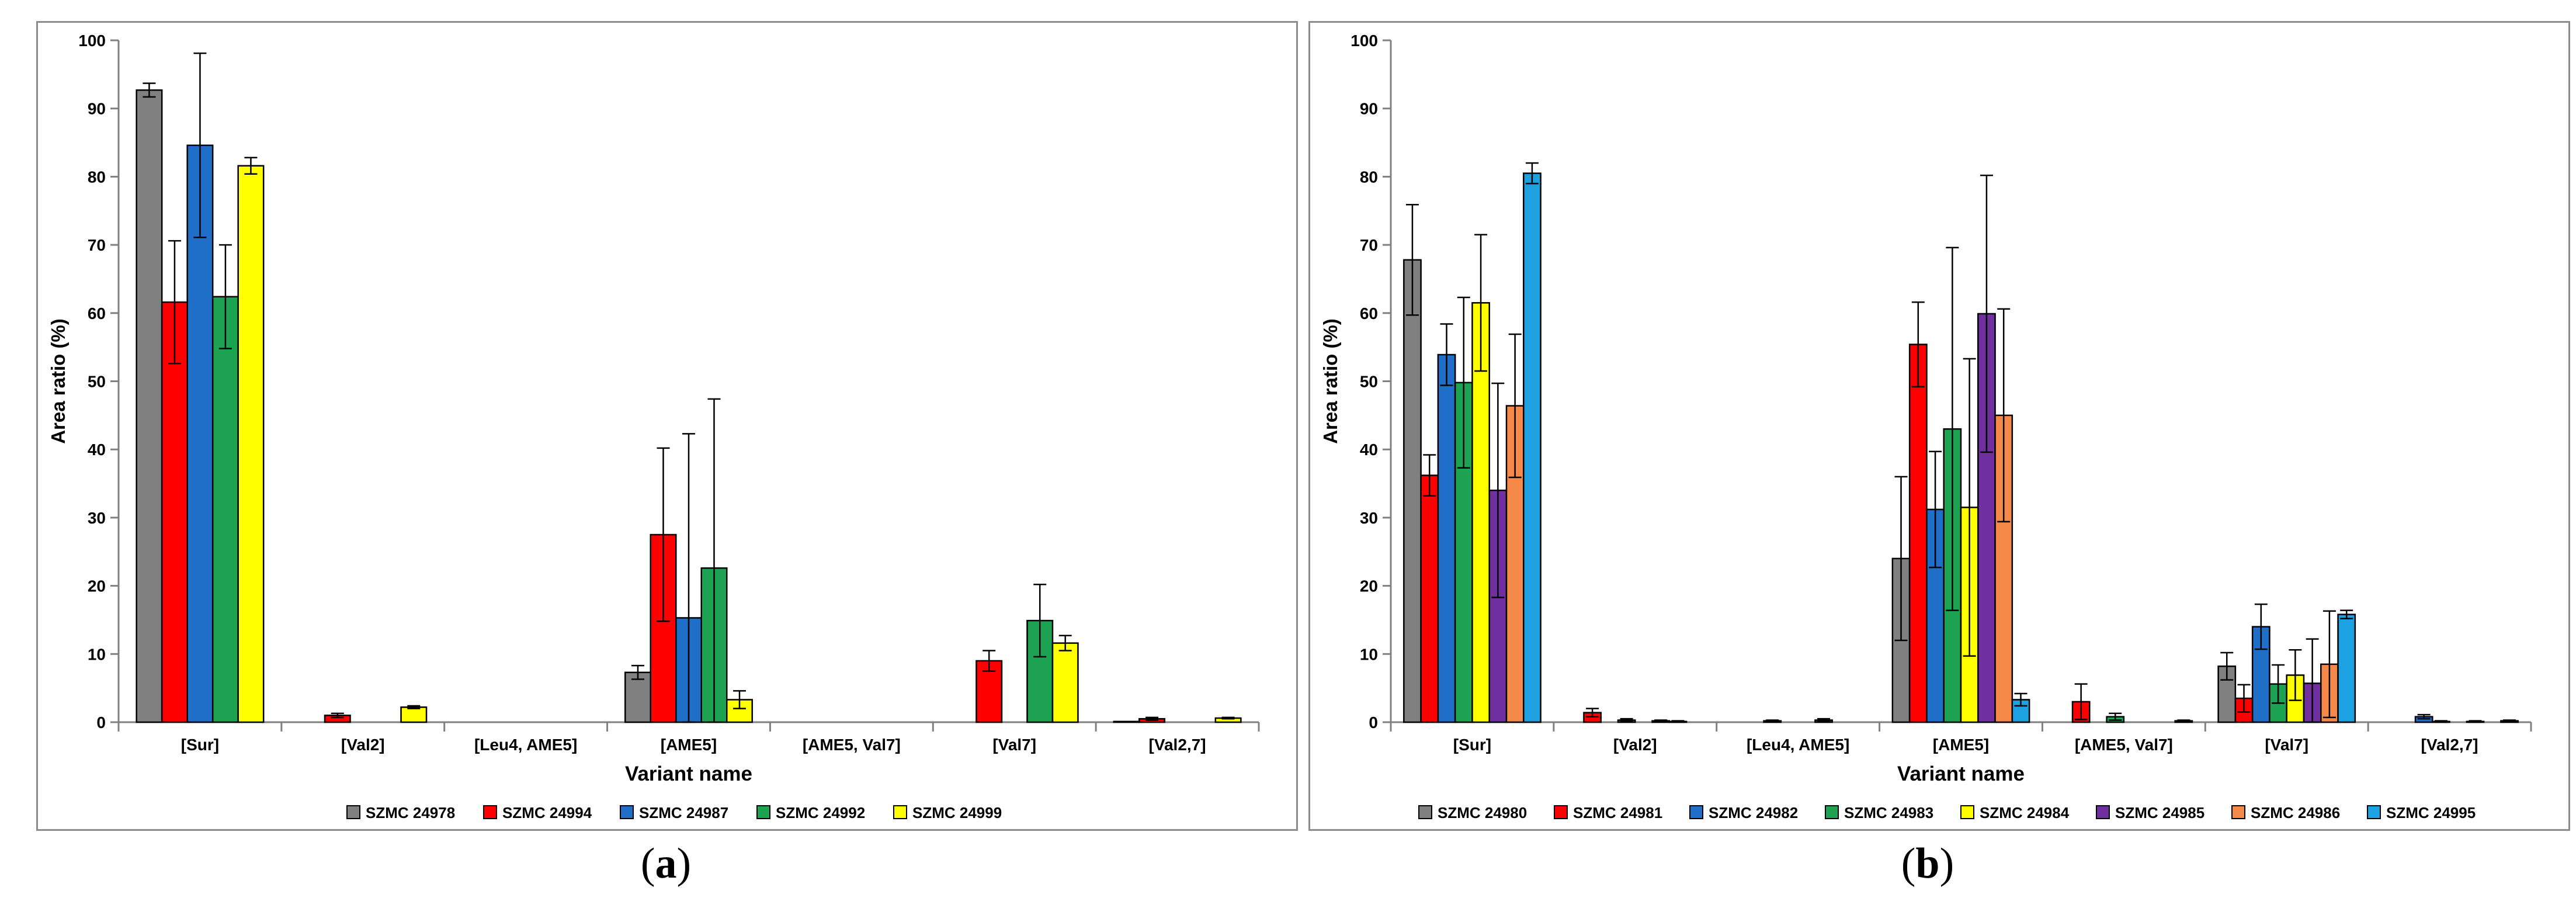 The height and width of the screenshot is (915, 2576). Describe the element at coordinates (1617, 813) in the screenshot. I see `legend-label: SZMC 24981` at that location.